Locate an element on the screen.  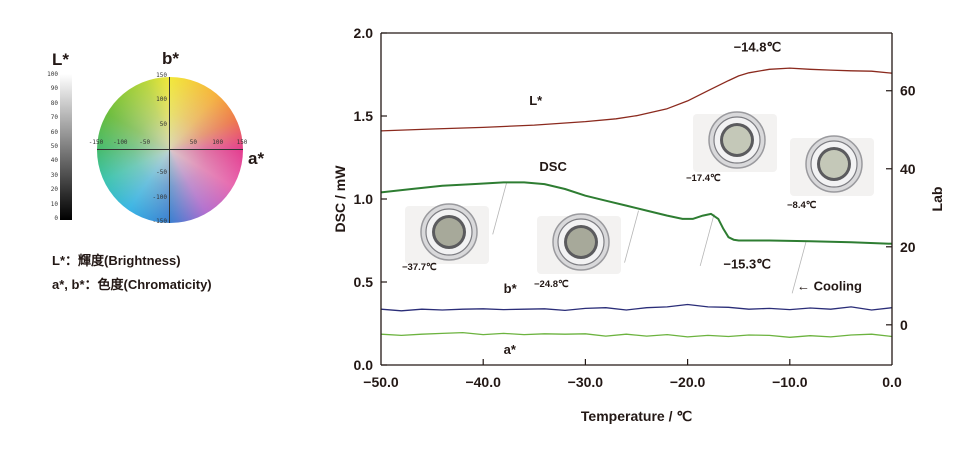
b-axis-tick-label: -150 is located at coordinates (159, 221).